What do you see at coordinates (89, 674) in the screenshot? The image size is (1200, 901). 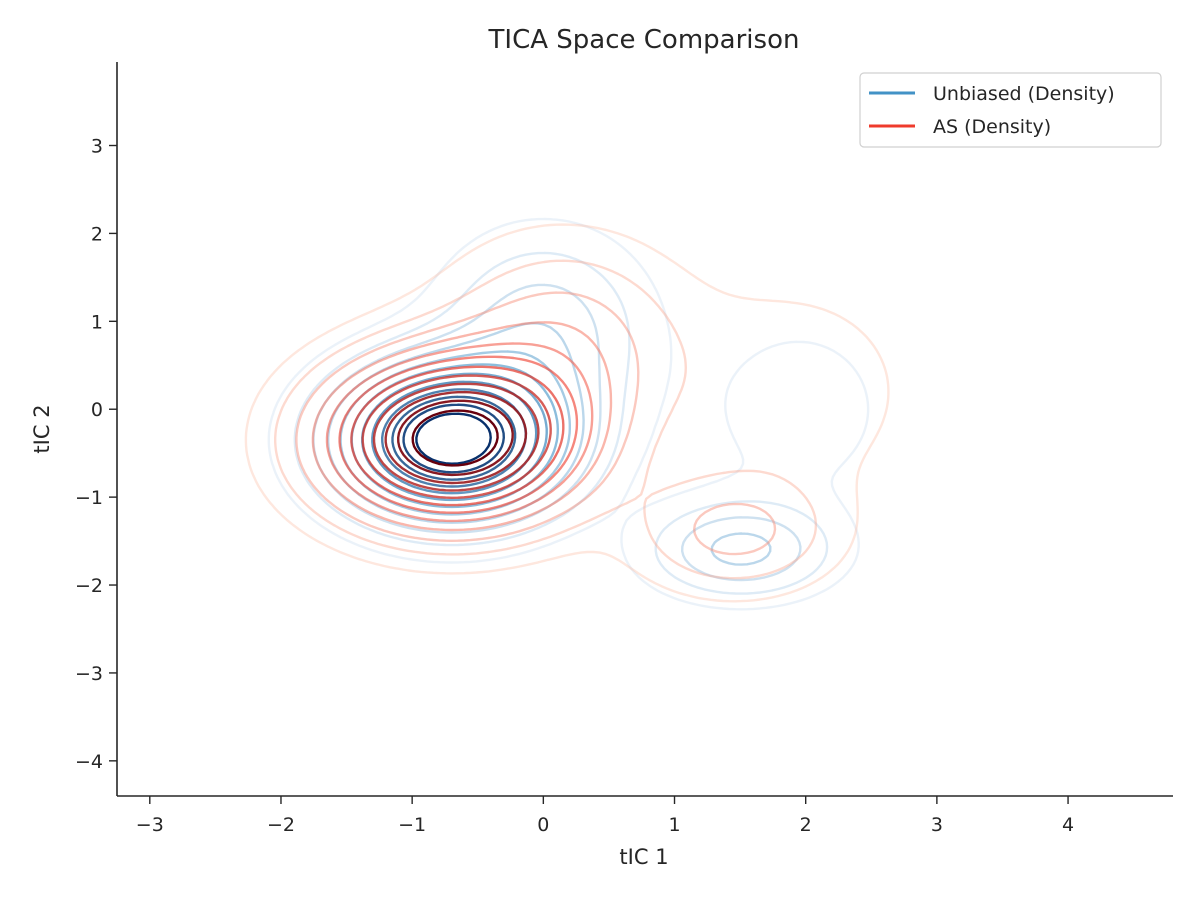 I see `y-tick-label: −3` at bounding box center [89, 674].